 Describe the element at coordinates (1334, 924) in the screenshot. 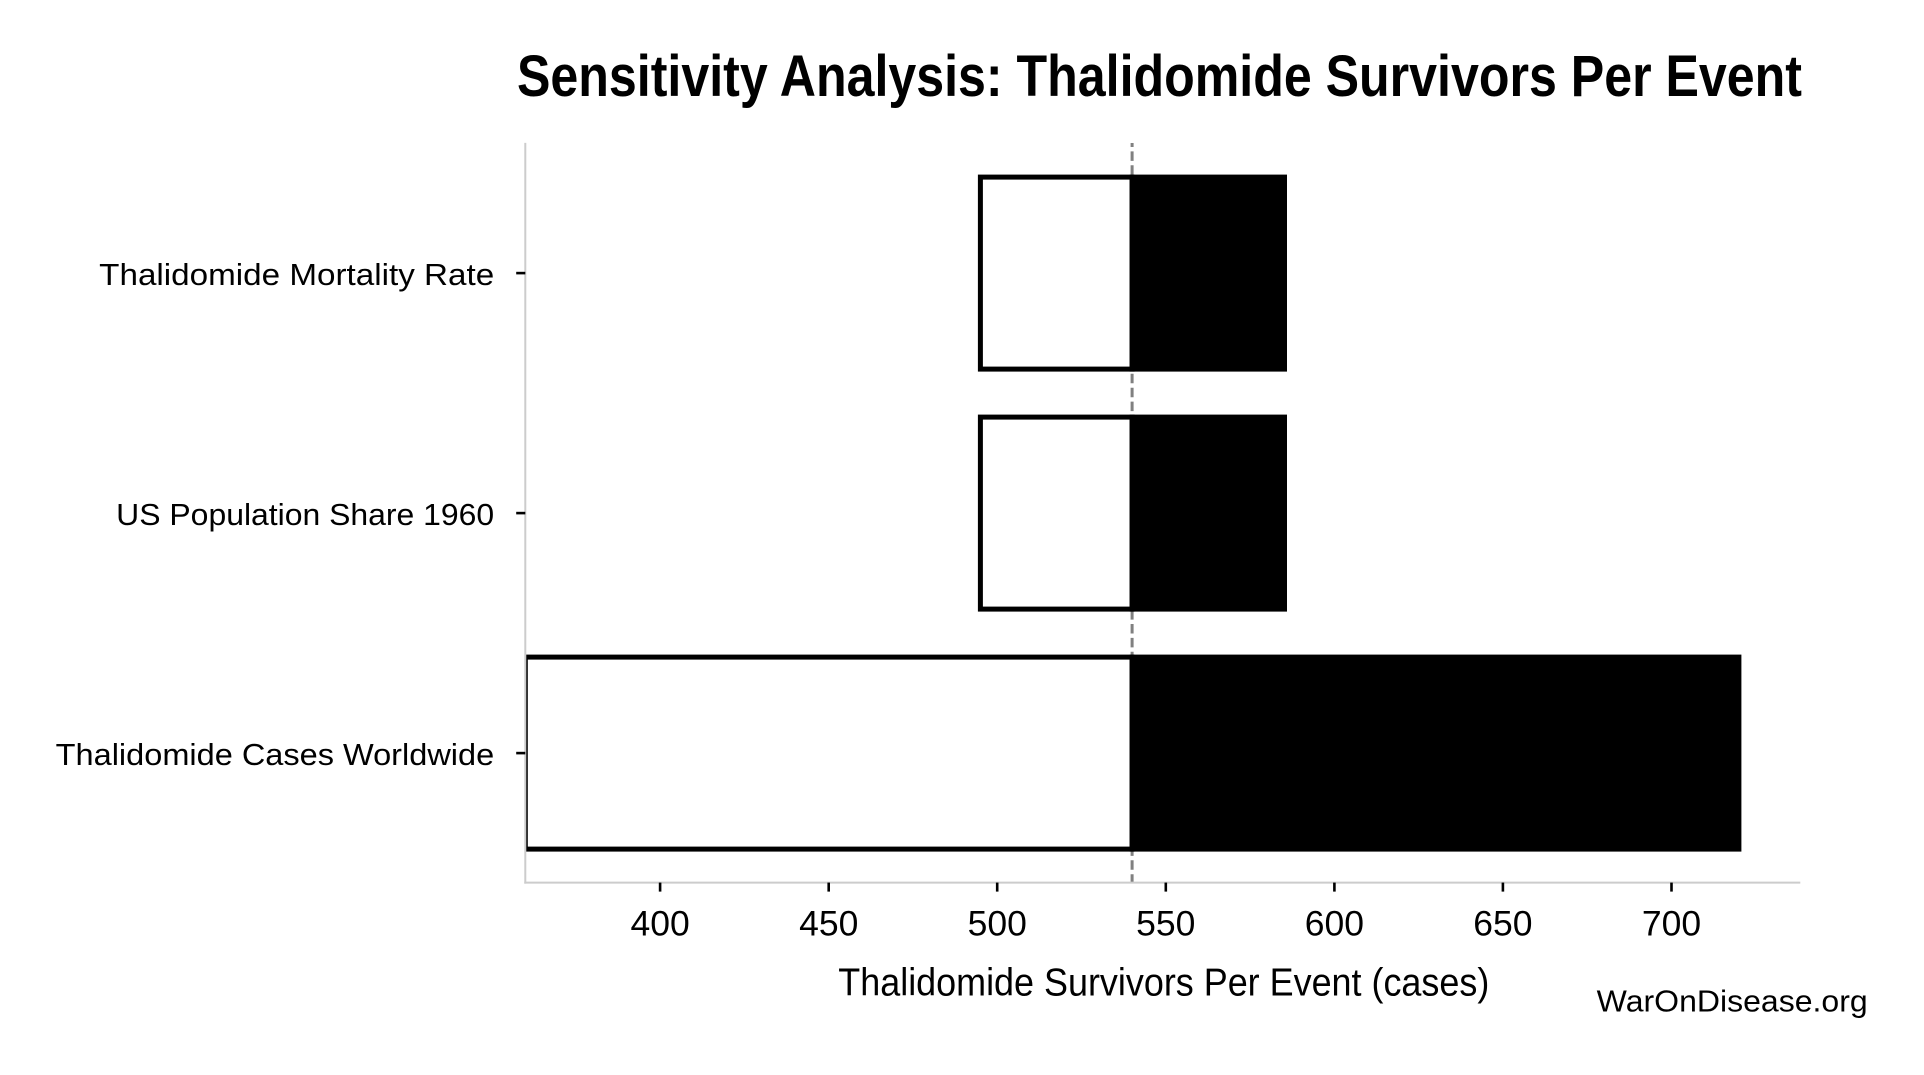

I see `svg-text: 600` at that location.